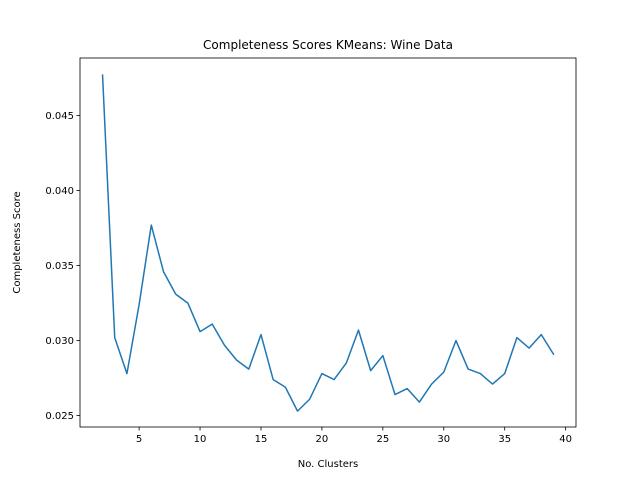  I want to click on y-tick-label: 0.035, so click(59, 266).